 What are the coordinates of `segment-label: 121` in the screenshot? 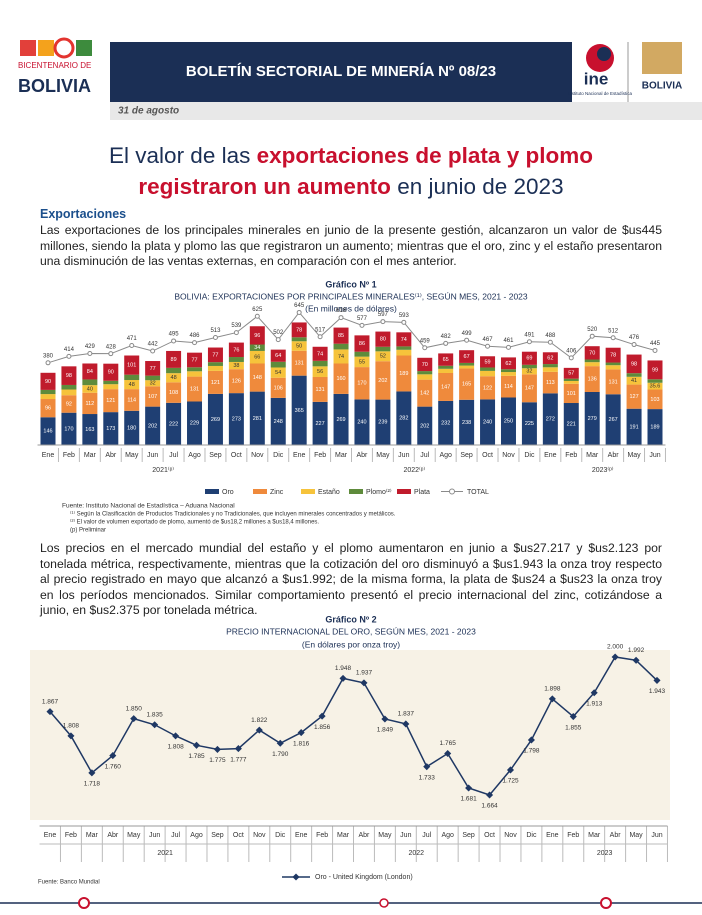 It's located at (215, 383).